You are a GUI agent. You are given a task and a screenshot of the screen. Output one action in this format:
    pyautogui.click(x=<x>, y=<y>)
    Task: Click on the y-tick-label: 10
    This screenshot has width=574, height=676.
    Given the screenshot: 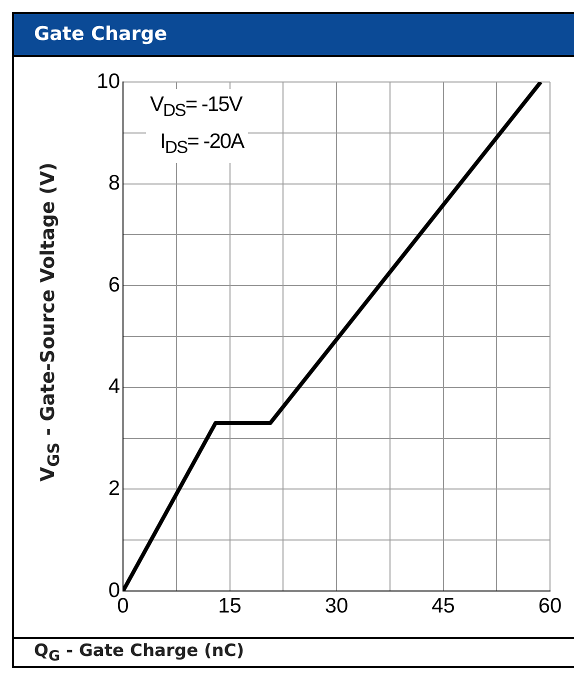 What is the action you would take?
    pyautogui.click(x=108, y=81)
    